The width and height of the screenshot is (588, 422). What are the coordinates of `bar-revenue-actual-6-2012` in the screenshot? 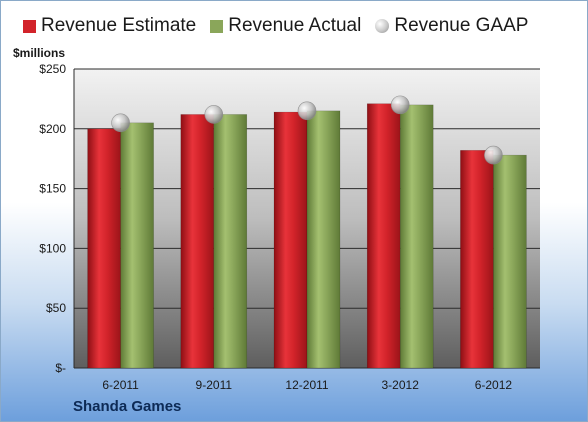 It's located at (510, 261).